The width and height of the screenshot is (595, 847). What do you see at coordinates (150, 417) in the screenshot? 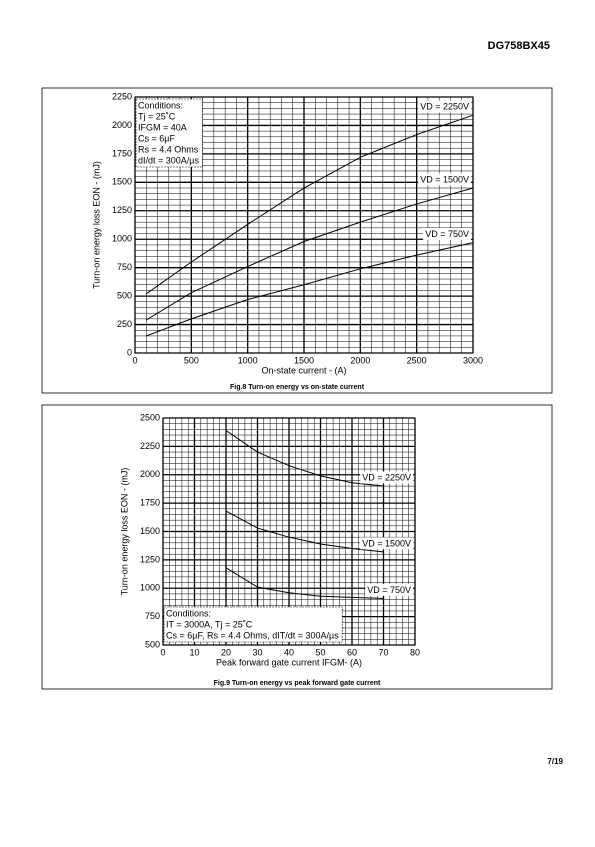
I see `y-tick-label: 2500` at bounding box center [150, 417].